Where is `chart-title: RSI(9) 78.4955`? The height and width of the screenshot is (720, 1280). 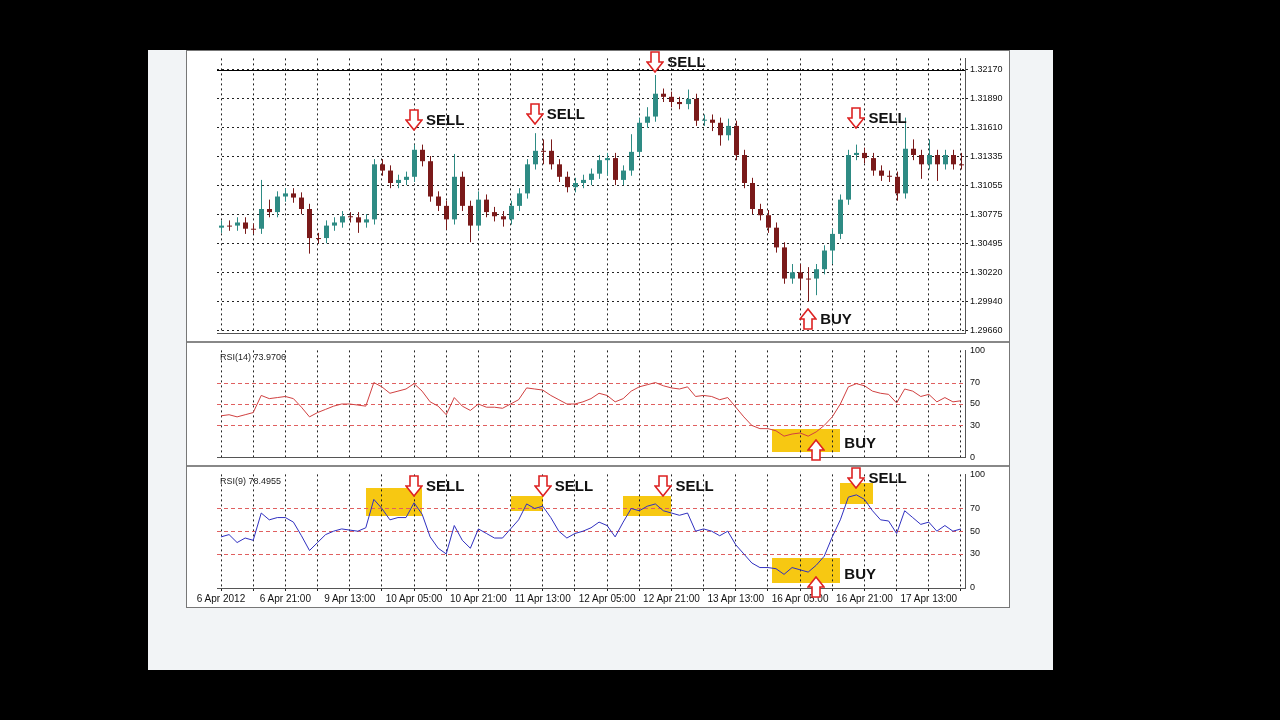
chart-title: RSI(9) 78.4955 is located at coordinates (251, 481).